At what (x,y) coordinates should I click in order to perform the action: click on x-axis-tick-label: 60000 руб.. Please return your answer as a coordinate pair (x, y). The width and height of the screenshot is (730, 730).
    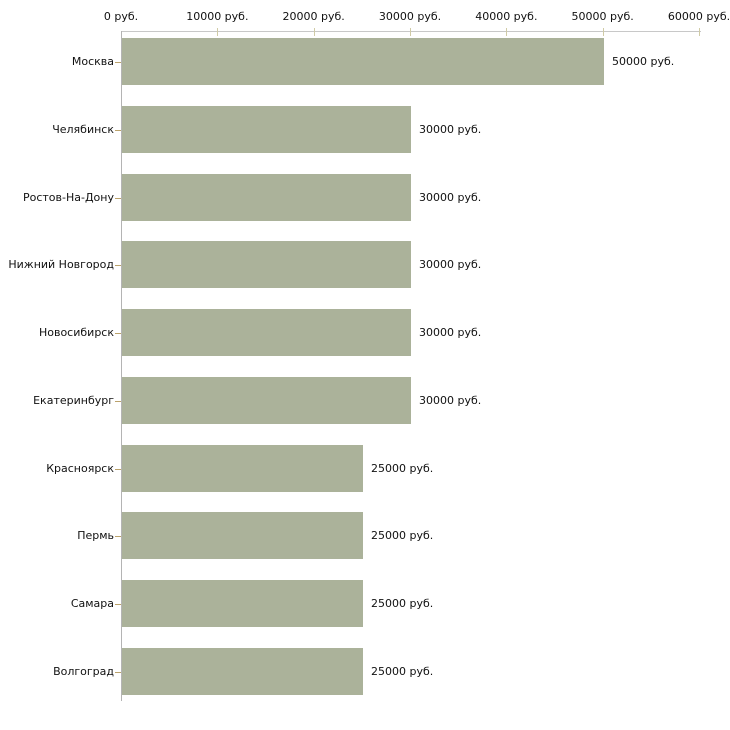
    Looking at the image, I should click on (698, 16).